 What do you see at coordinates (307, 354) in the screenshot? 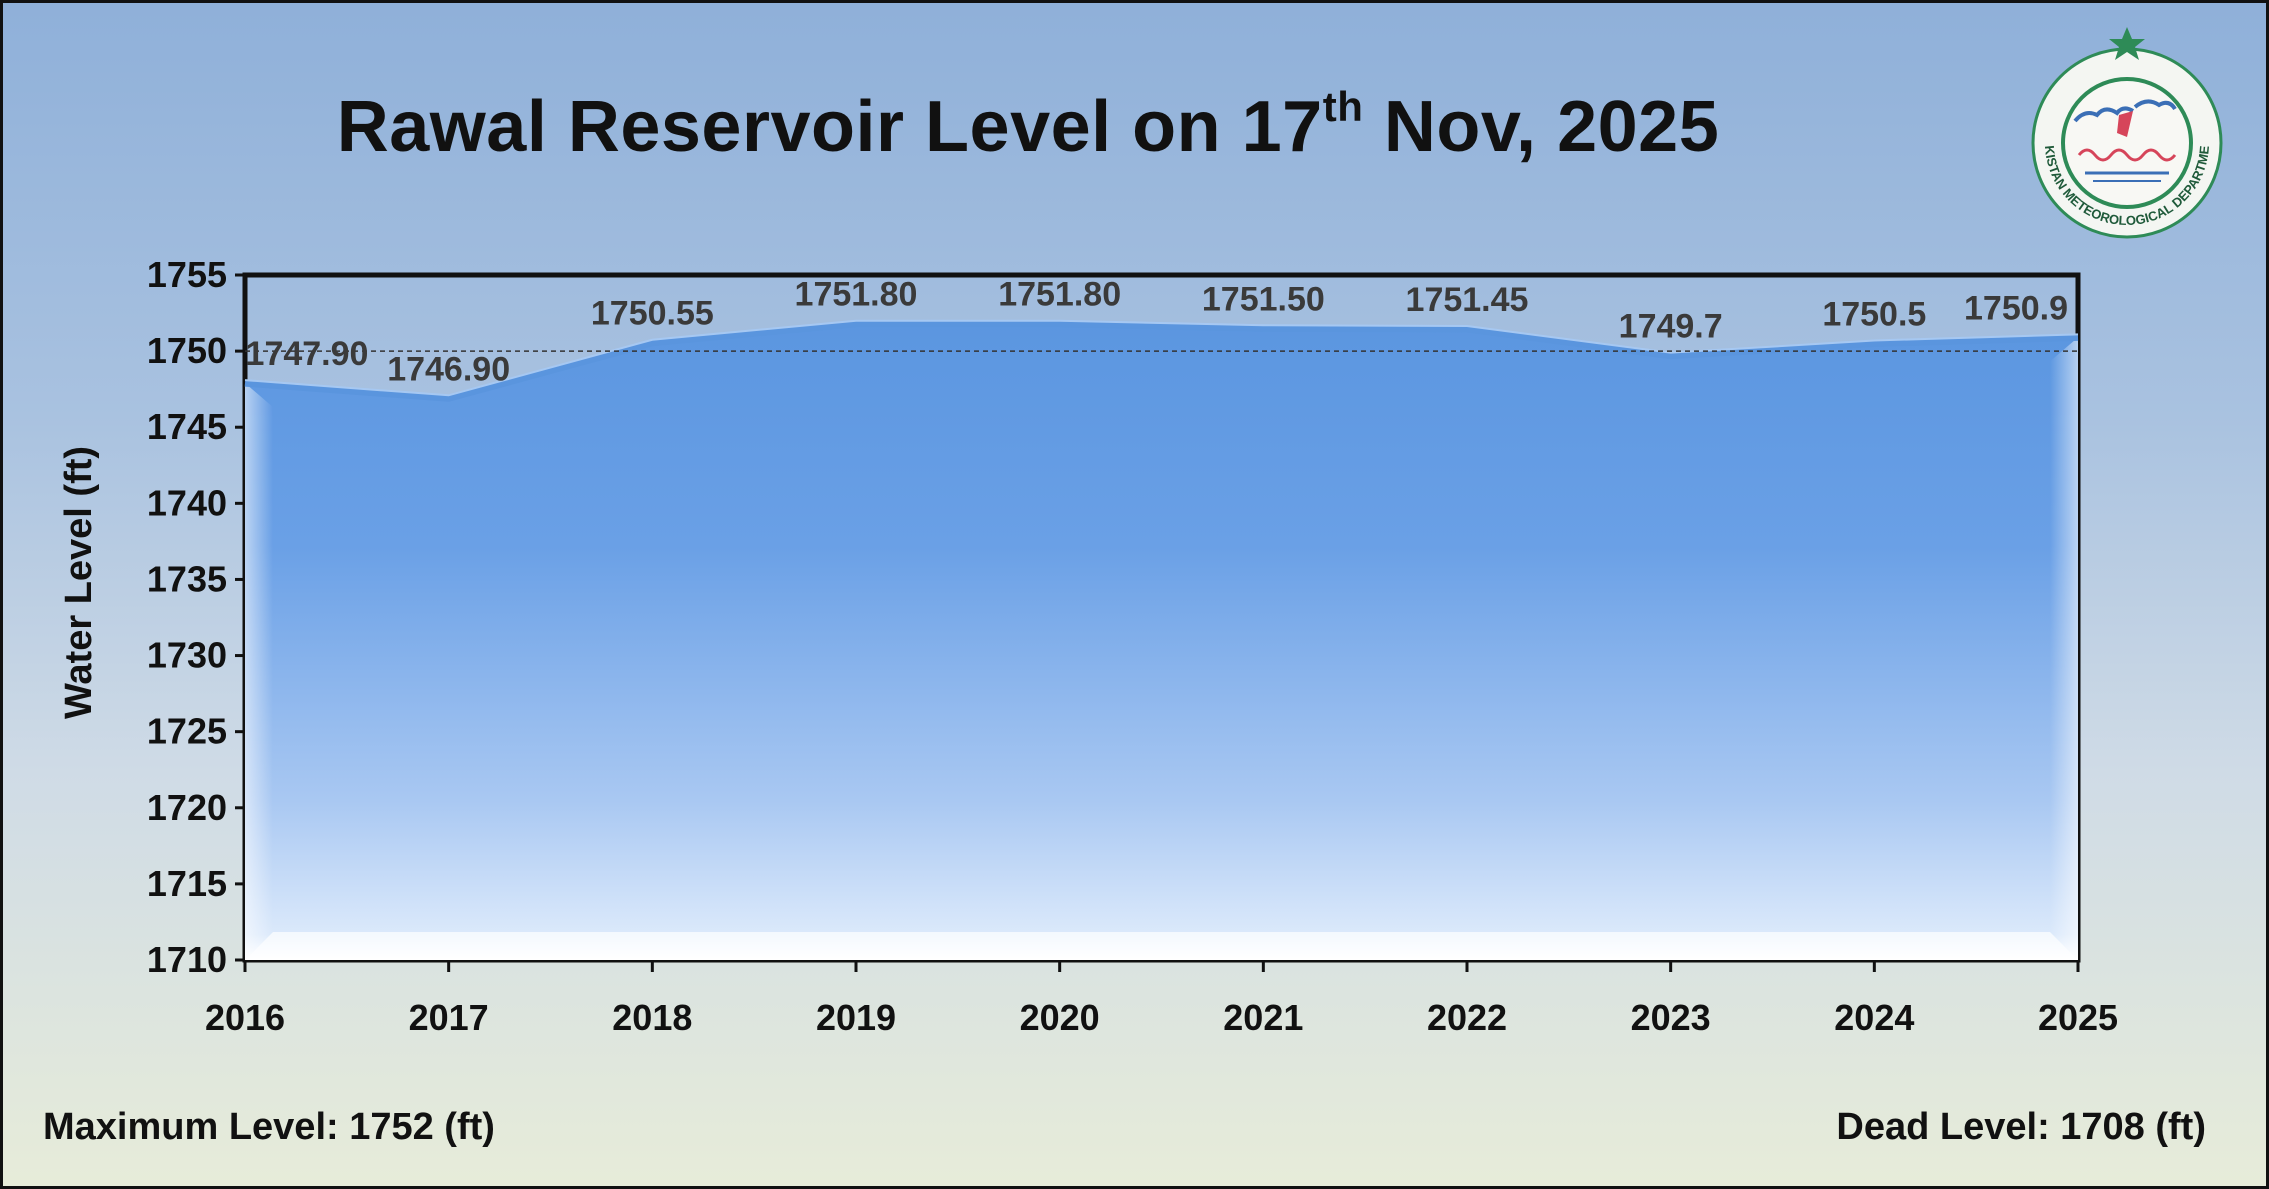
I see `data-label: 1747.90` at bounding box center [307, 354].